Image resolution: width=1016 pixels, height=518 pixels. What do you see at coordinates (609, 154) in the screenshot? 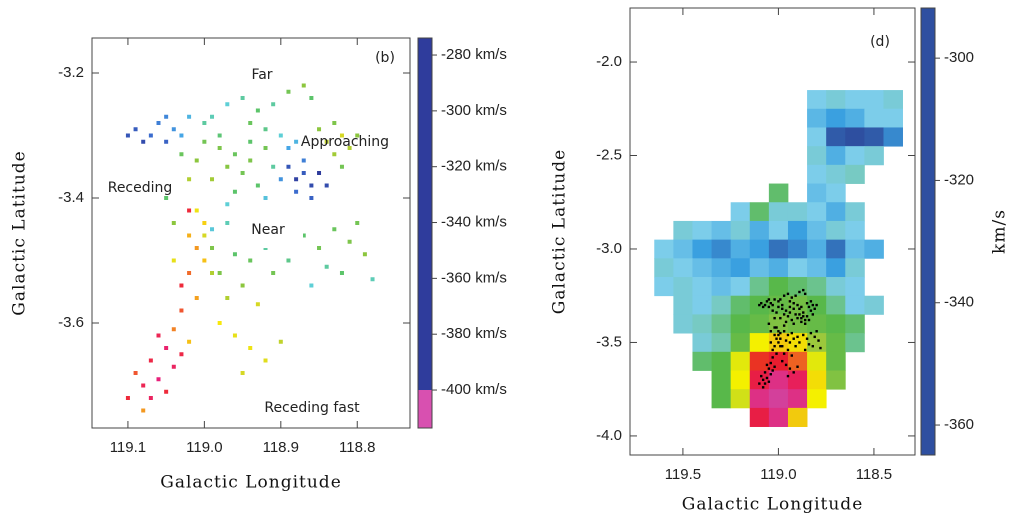
I see `y-tick-label: -2.5` at bounding box center [609, 154].